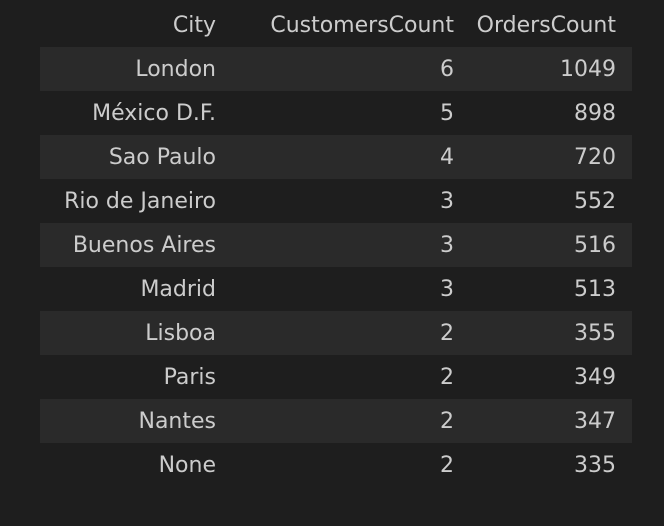  Describe the element at coordinates (162, 157) in the screenshot. I see `cell-city: Sao Paulo` at that location.